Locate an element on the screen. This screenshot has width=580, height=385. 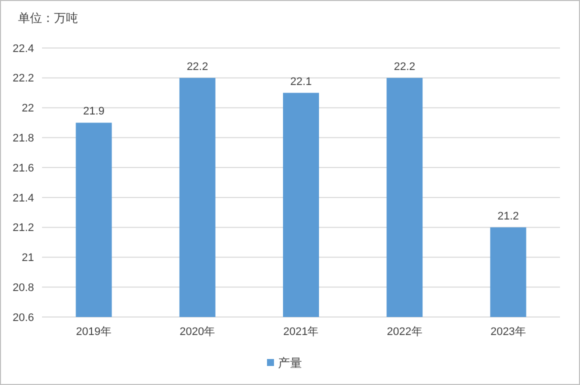
y-tick-label: 21.4 is located at coordinates (23, 198).